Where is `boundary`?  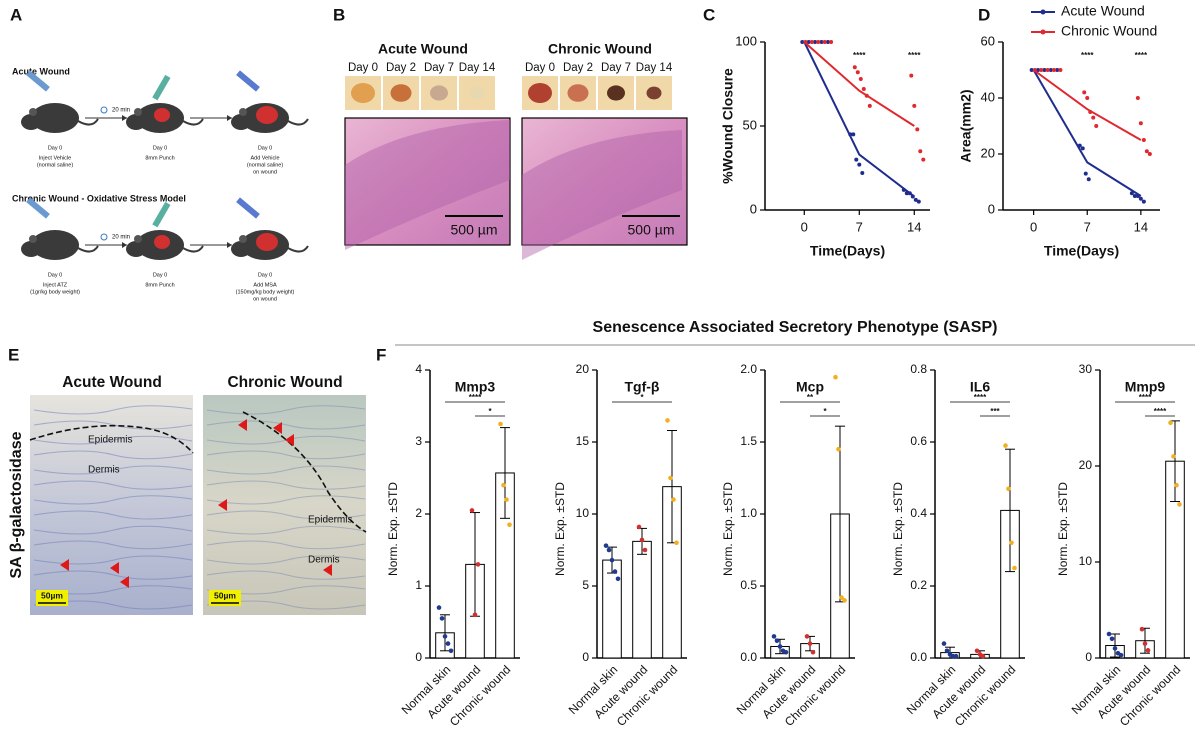 boundary is located at coordinates (111, 439).